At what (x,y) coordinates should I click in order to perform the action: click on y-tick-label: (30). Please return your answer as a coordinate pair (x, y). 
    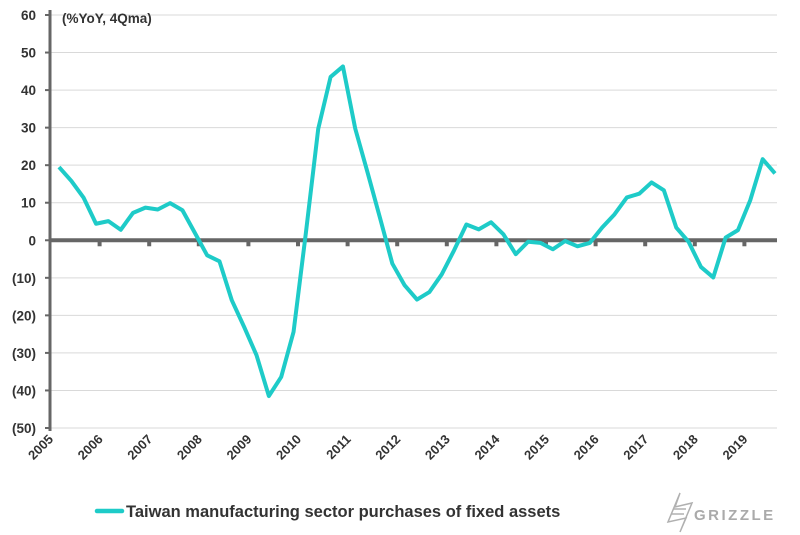
    Looking at the image, I should click on (24, 353).